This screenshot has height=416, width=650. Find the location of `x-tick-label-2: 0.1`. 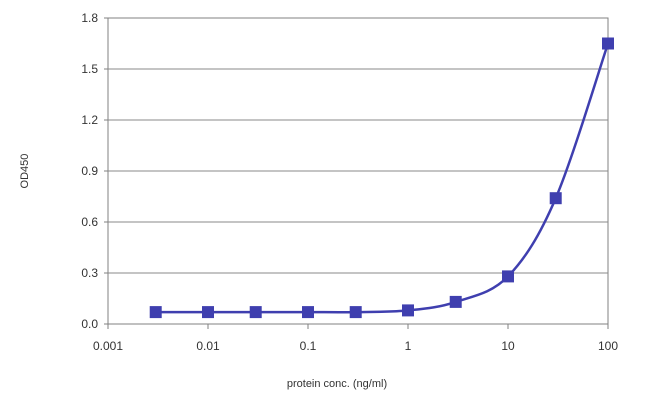

x-tick-label-2: 0.1 is located at coordinates (308, 346).